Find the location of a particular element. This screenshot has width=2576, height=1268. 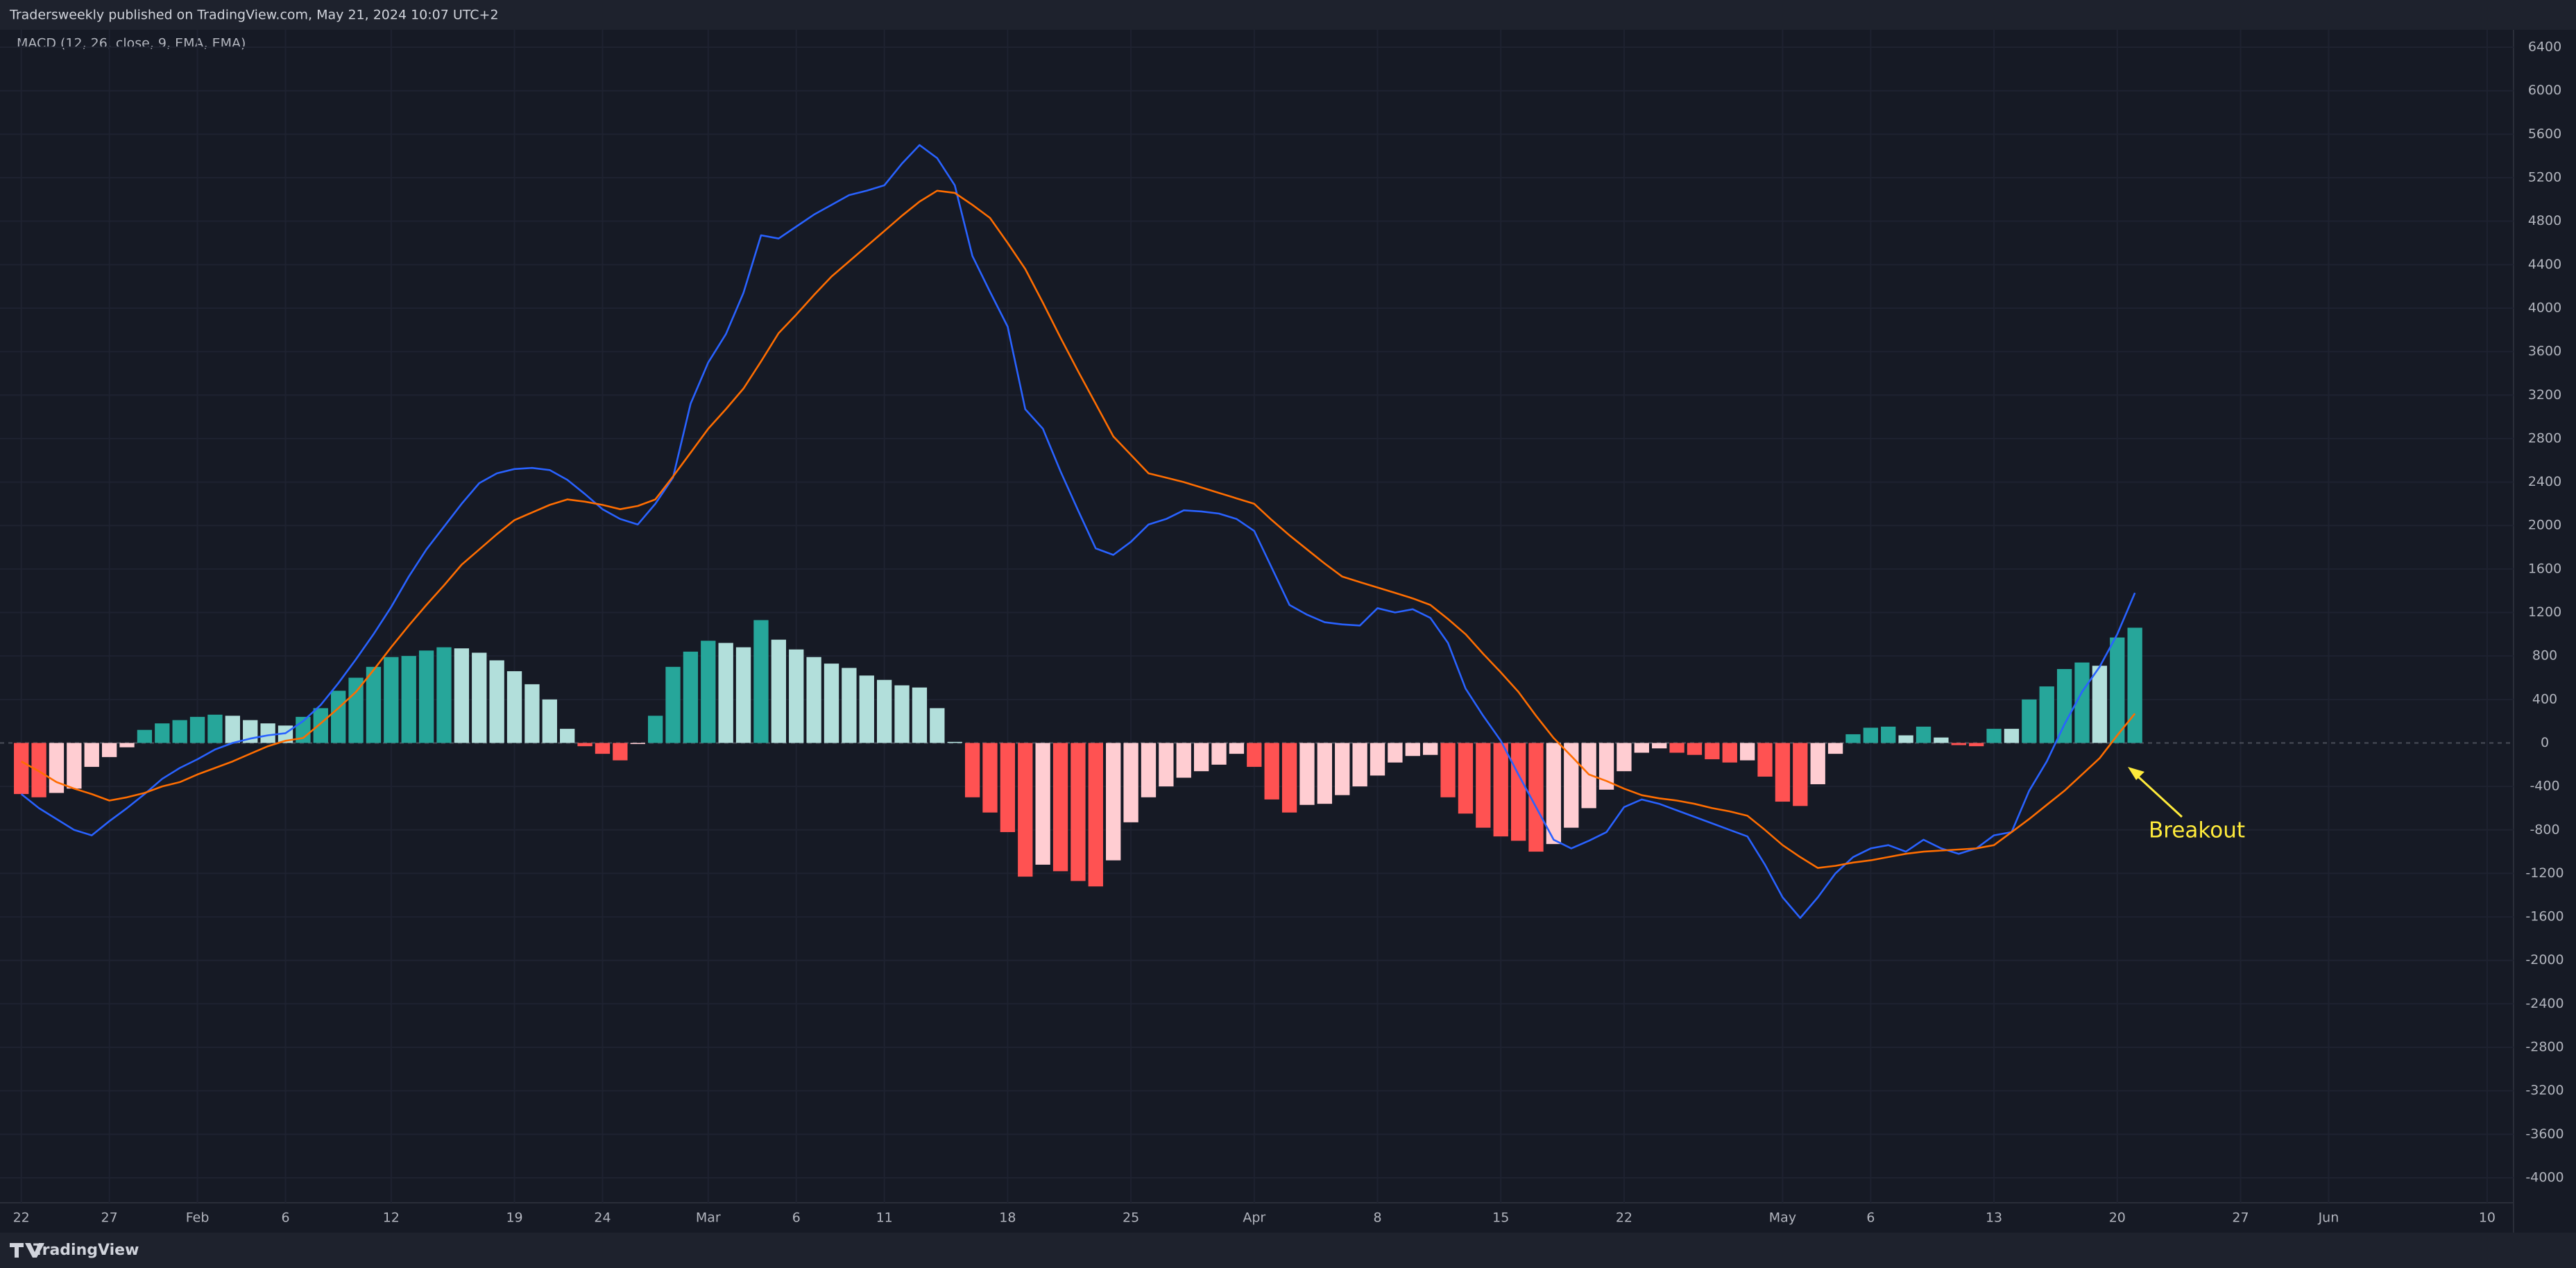

y-tick-label: -2800 is located at coordinates (2544, 1047).